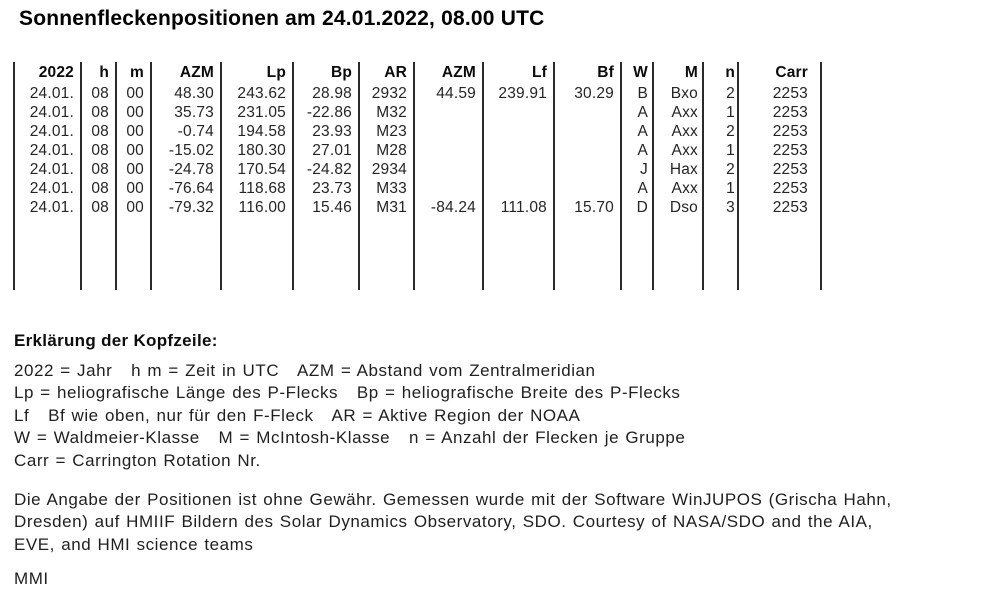  I want to click on cell-ar: 2932, so click(389, 93).